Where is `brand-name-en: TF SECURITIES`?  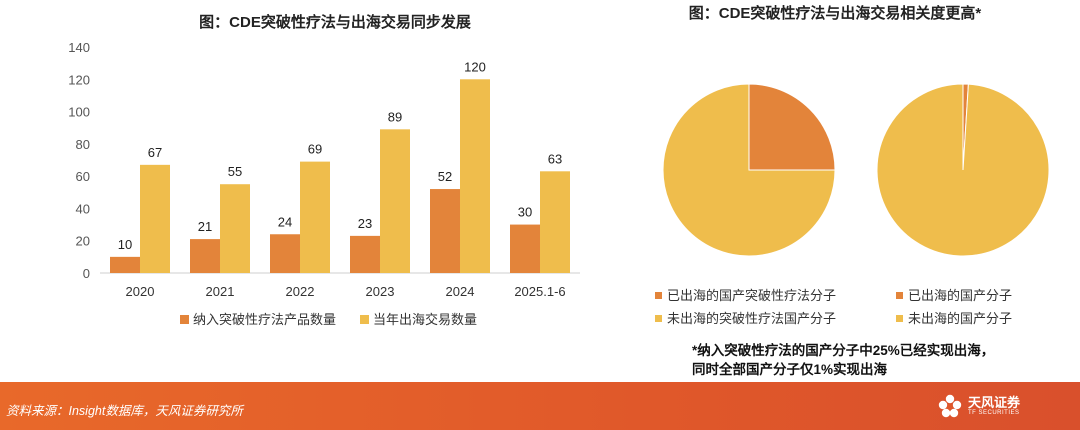 brand-name-en: TF SECURITIES is located at coordinates (994, 413).